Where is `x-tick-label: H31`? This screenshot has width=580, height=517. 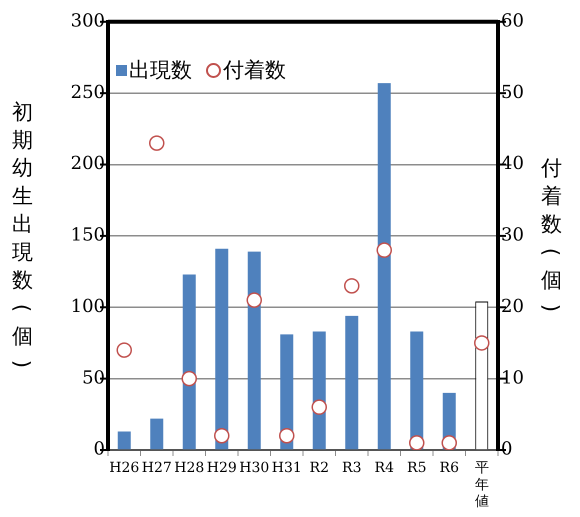 x-tick-label: H31 is located at coordinates (287, 468).